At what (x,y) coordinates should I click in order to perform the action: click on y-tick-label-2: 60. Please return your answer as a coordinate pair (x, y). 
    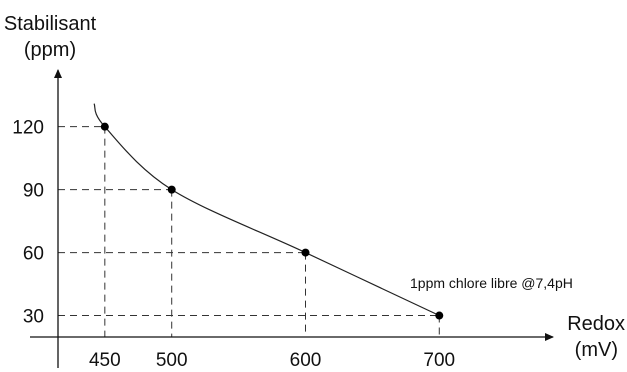
    Looking at the image, I should click on (33, 254).